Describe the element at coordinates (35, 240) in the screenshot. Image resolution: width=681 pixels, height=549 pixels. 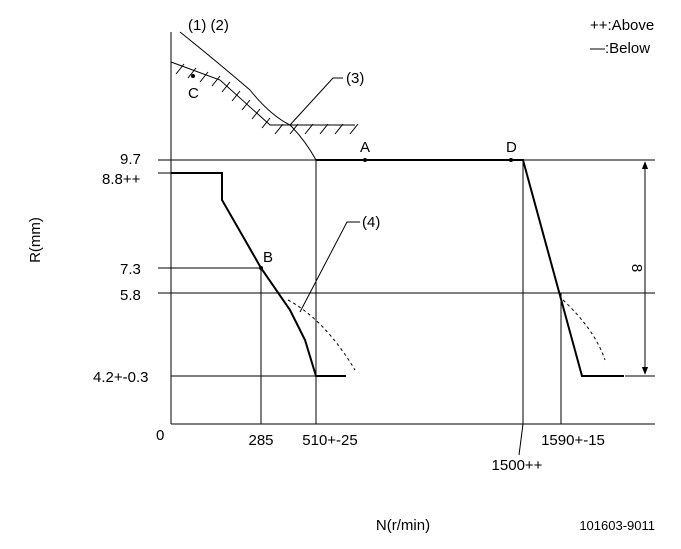
I see `y-axis-title: R(mm)` at that location.